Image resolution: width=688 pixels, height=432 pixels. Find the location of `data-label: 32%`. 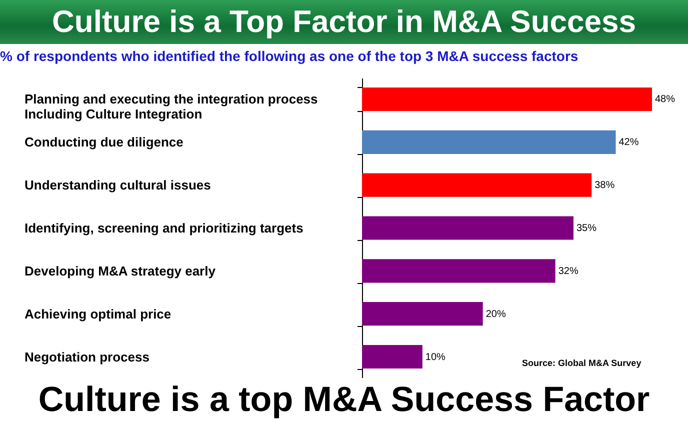

data-label: 32% is located at coordinates (568, 271).